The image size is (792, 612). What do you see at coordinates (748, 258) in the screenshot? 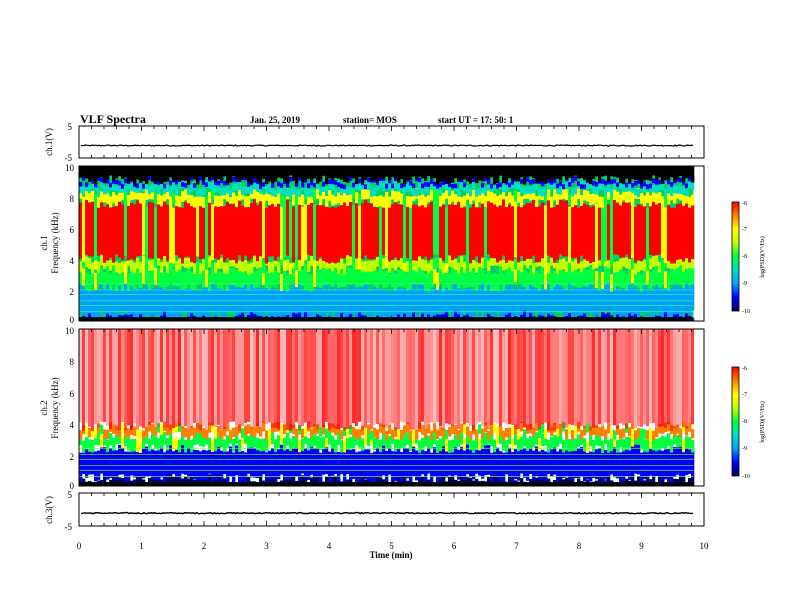
I see `ch1-colorbar: -6 -7 -8 -9 -10 log(PSD)(V²/Hz)` at bounding box center [748, 258].